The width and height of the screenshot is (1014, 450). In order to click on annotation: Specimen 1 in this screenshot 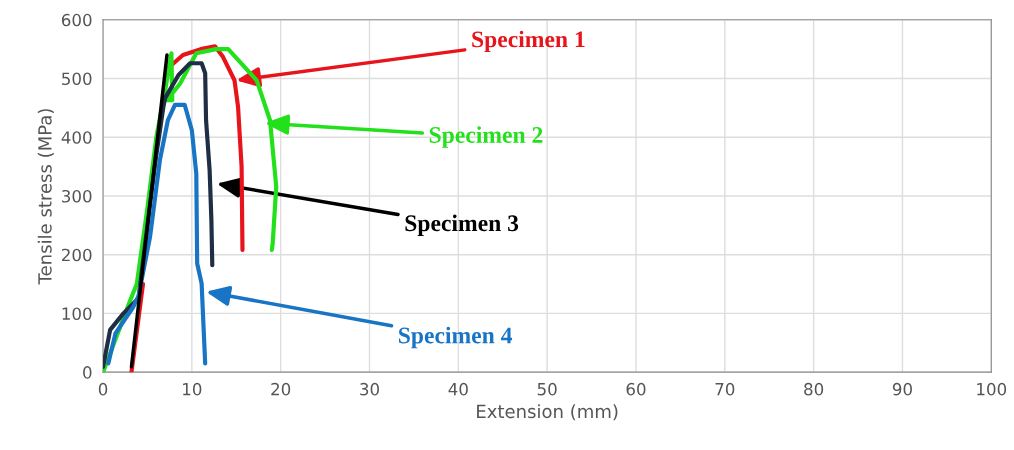, I will do `click(528, 41)`.